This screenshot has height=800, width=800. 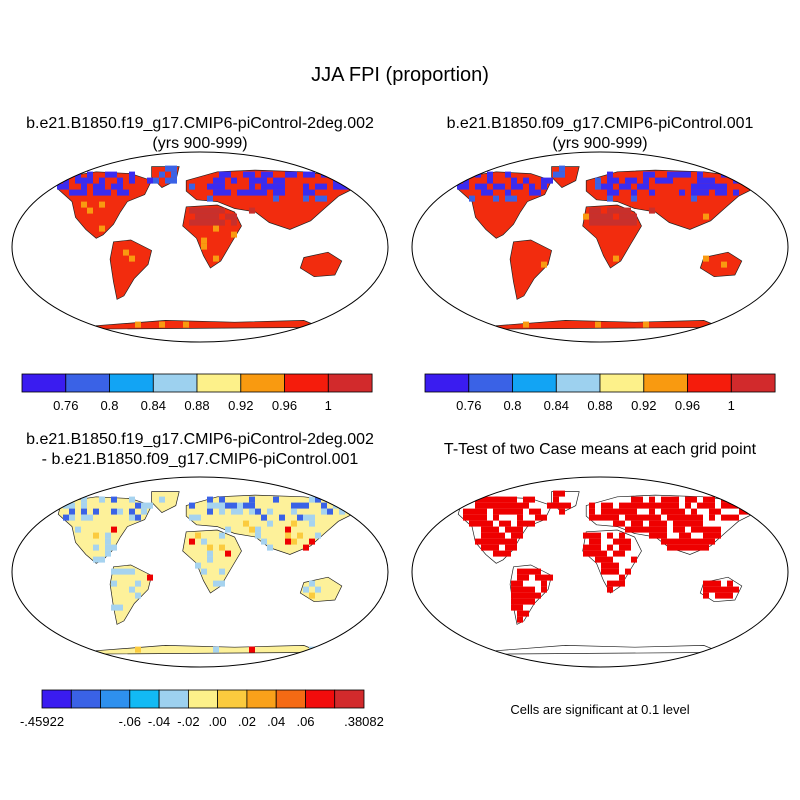 I want to click on panel-1-title-line2: (yrs 900-999), so click(x=200, y=143).